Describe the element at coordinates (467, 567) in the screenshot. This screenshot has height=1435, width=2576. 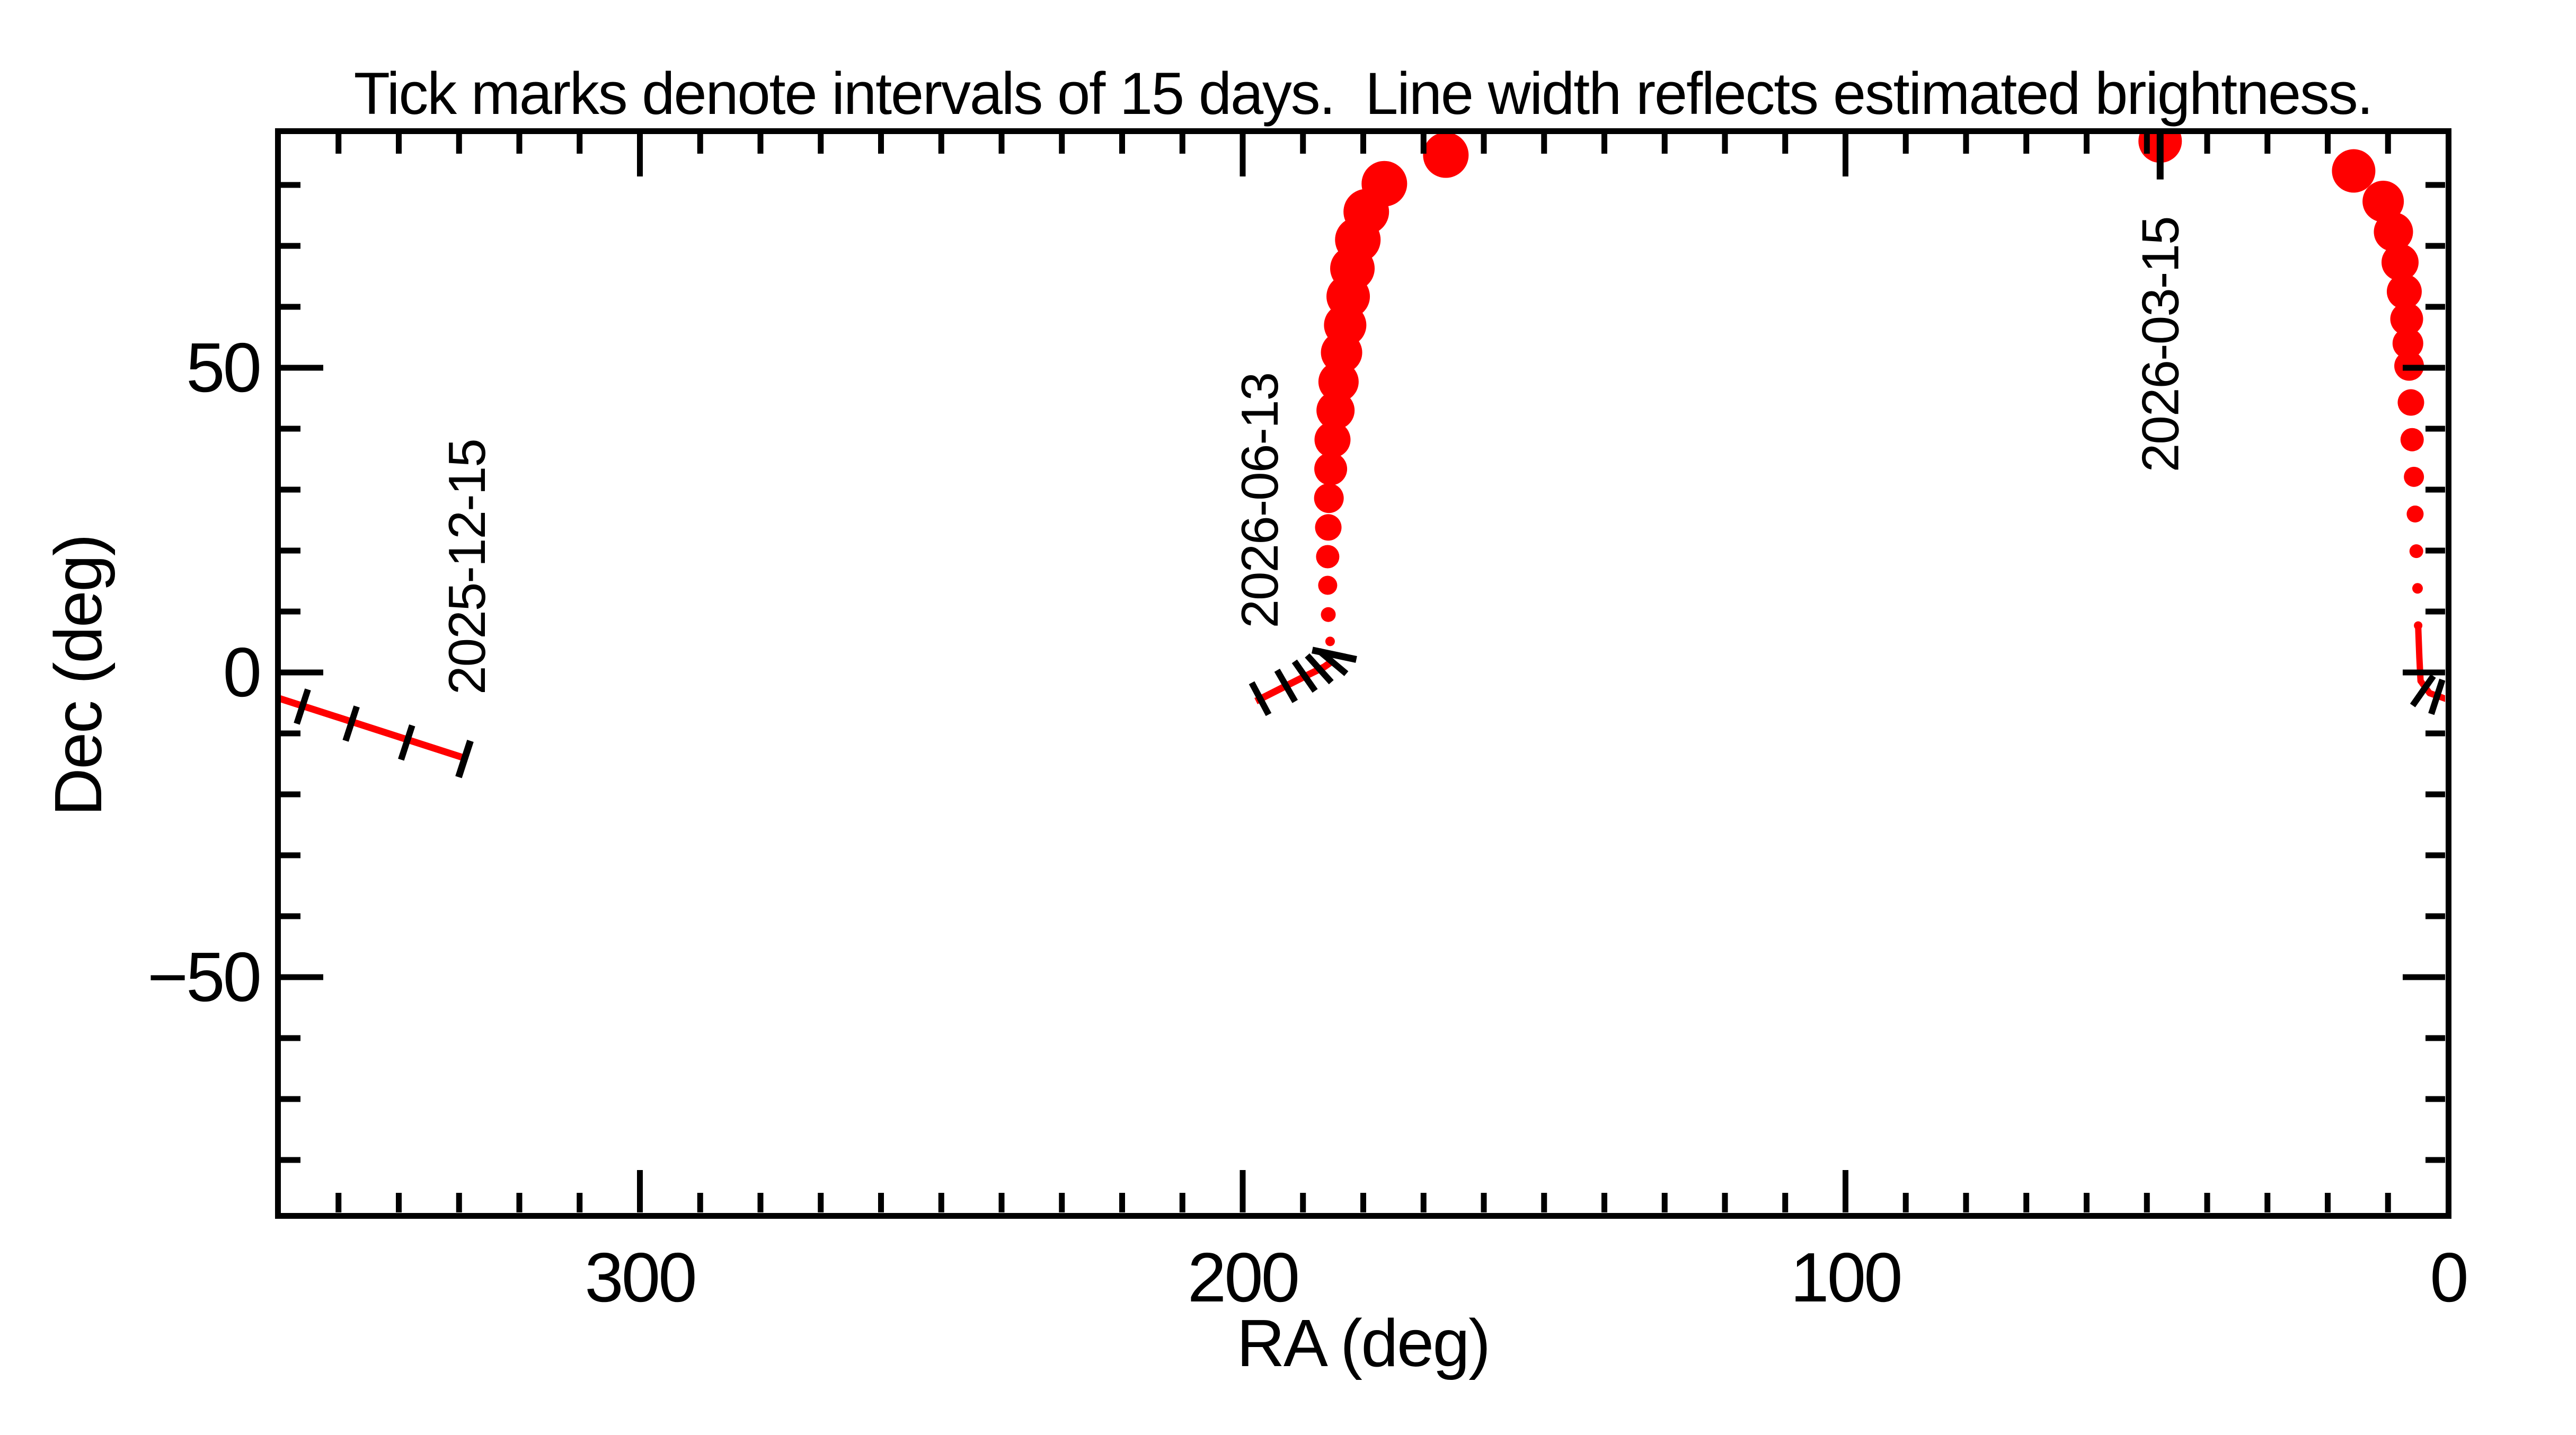
I see `date-label: 2025-12-15` at that location.